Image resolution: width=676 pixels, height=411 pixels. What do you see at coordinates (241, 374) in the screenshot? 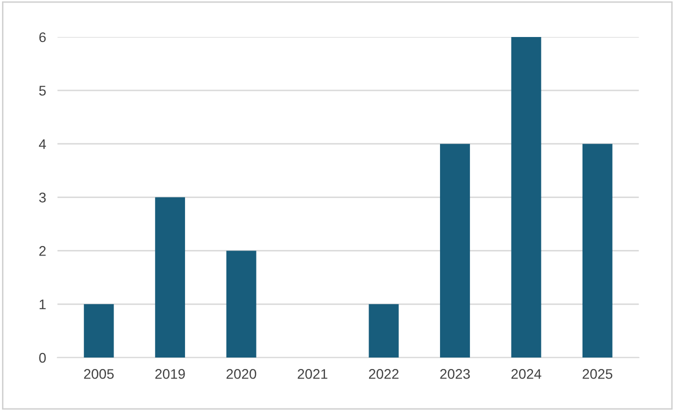
I see `x-tick-label: 2020` at bounding box center [241, 374].